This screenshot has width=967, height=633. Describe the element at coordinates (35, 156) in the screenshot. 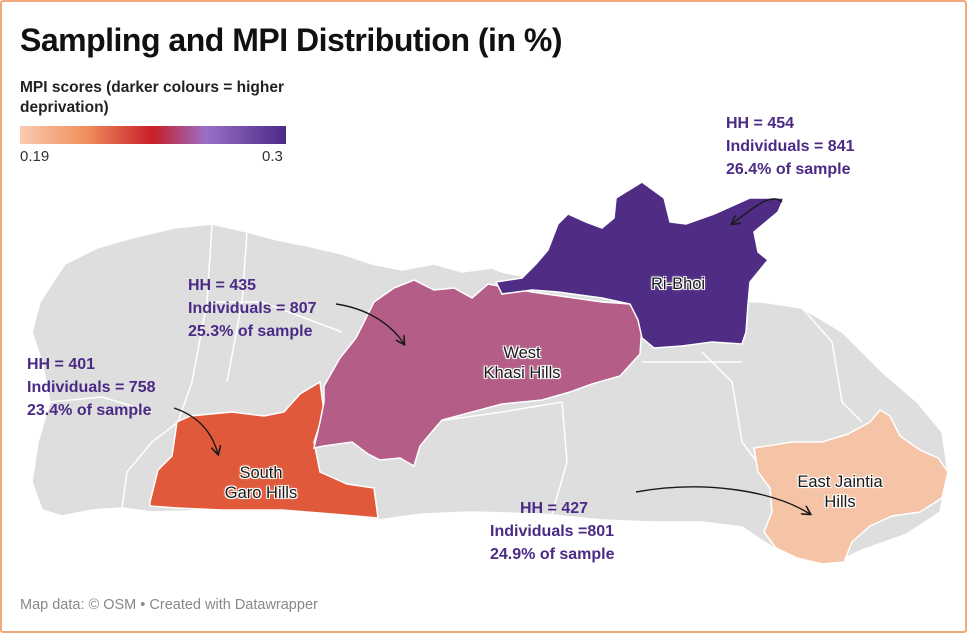

I see `legend-min-label: 0.19` at that location.